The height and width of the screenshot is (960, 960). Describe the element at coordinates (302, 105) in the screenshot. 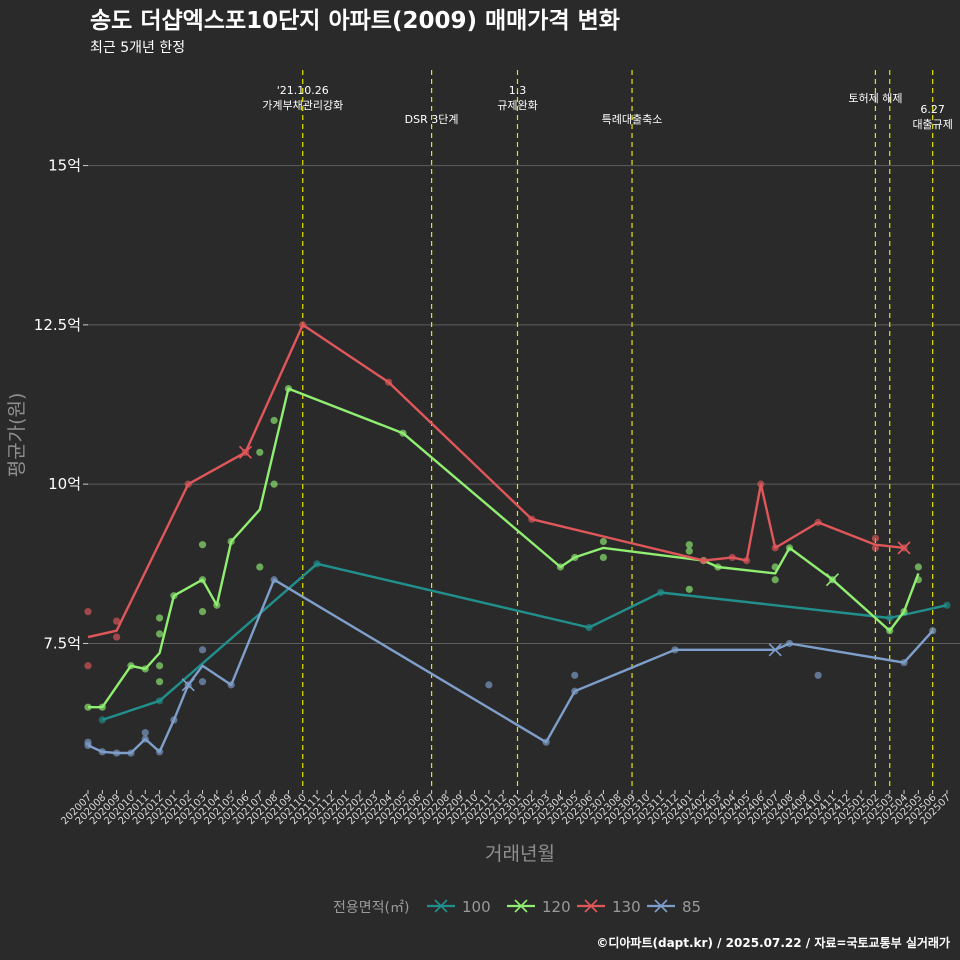

I see `event-label: 가계부채관리강화` at that location.